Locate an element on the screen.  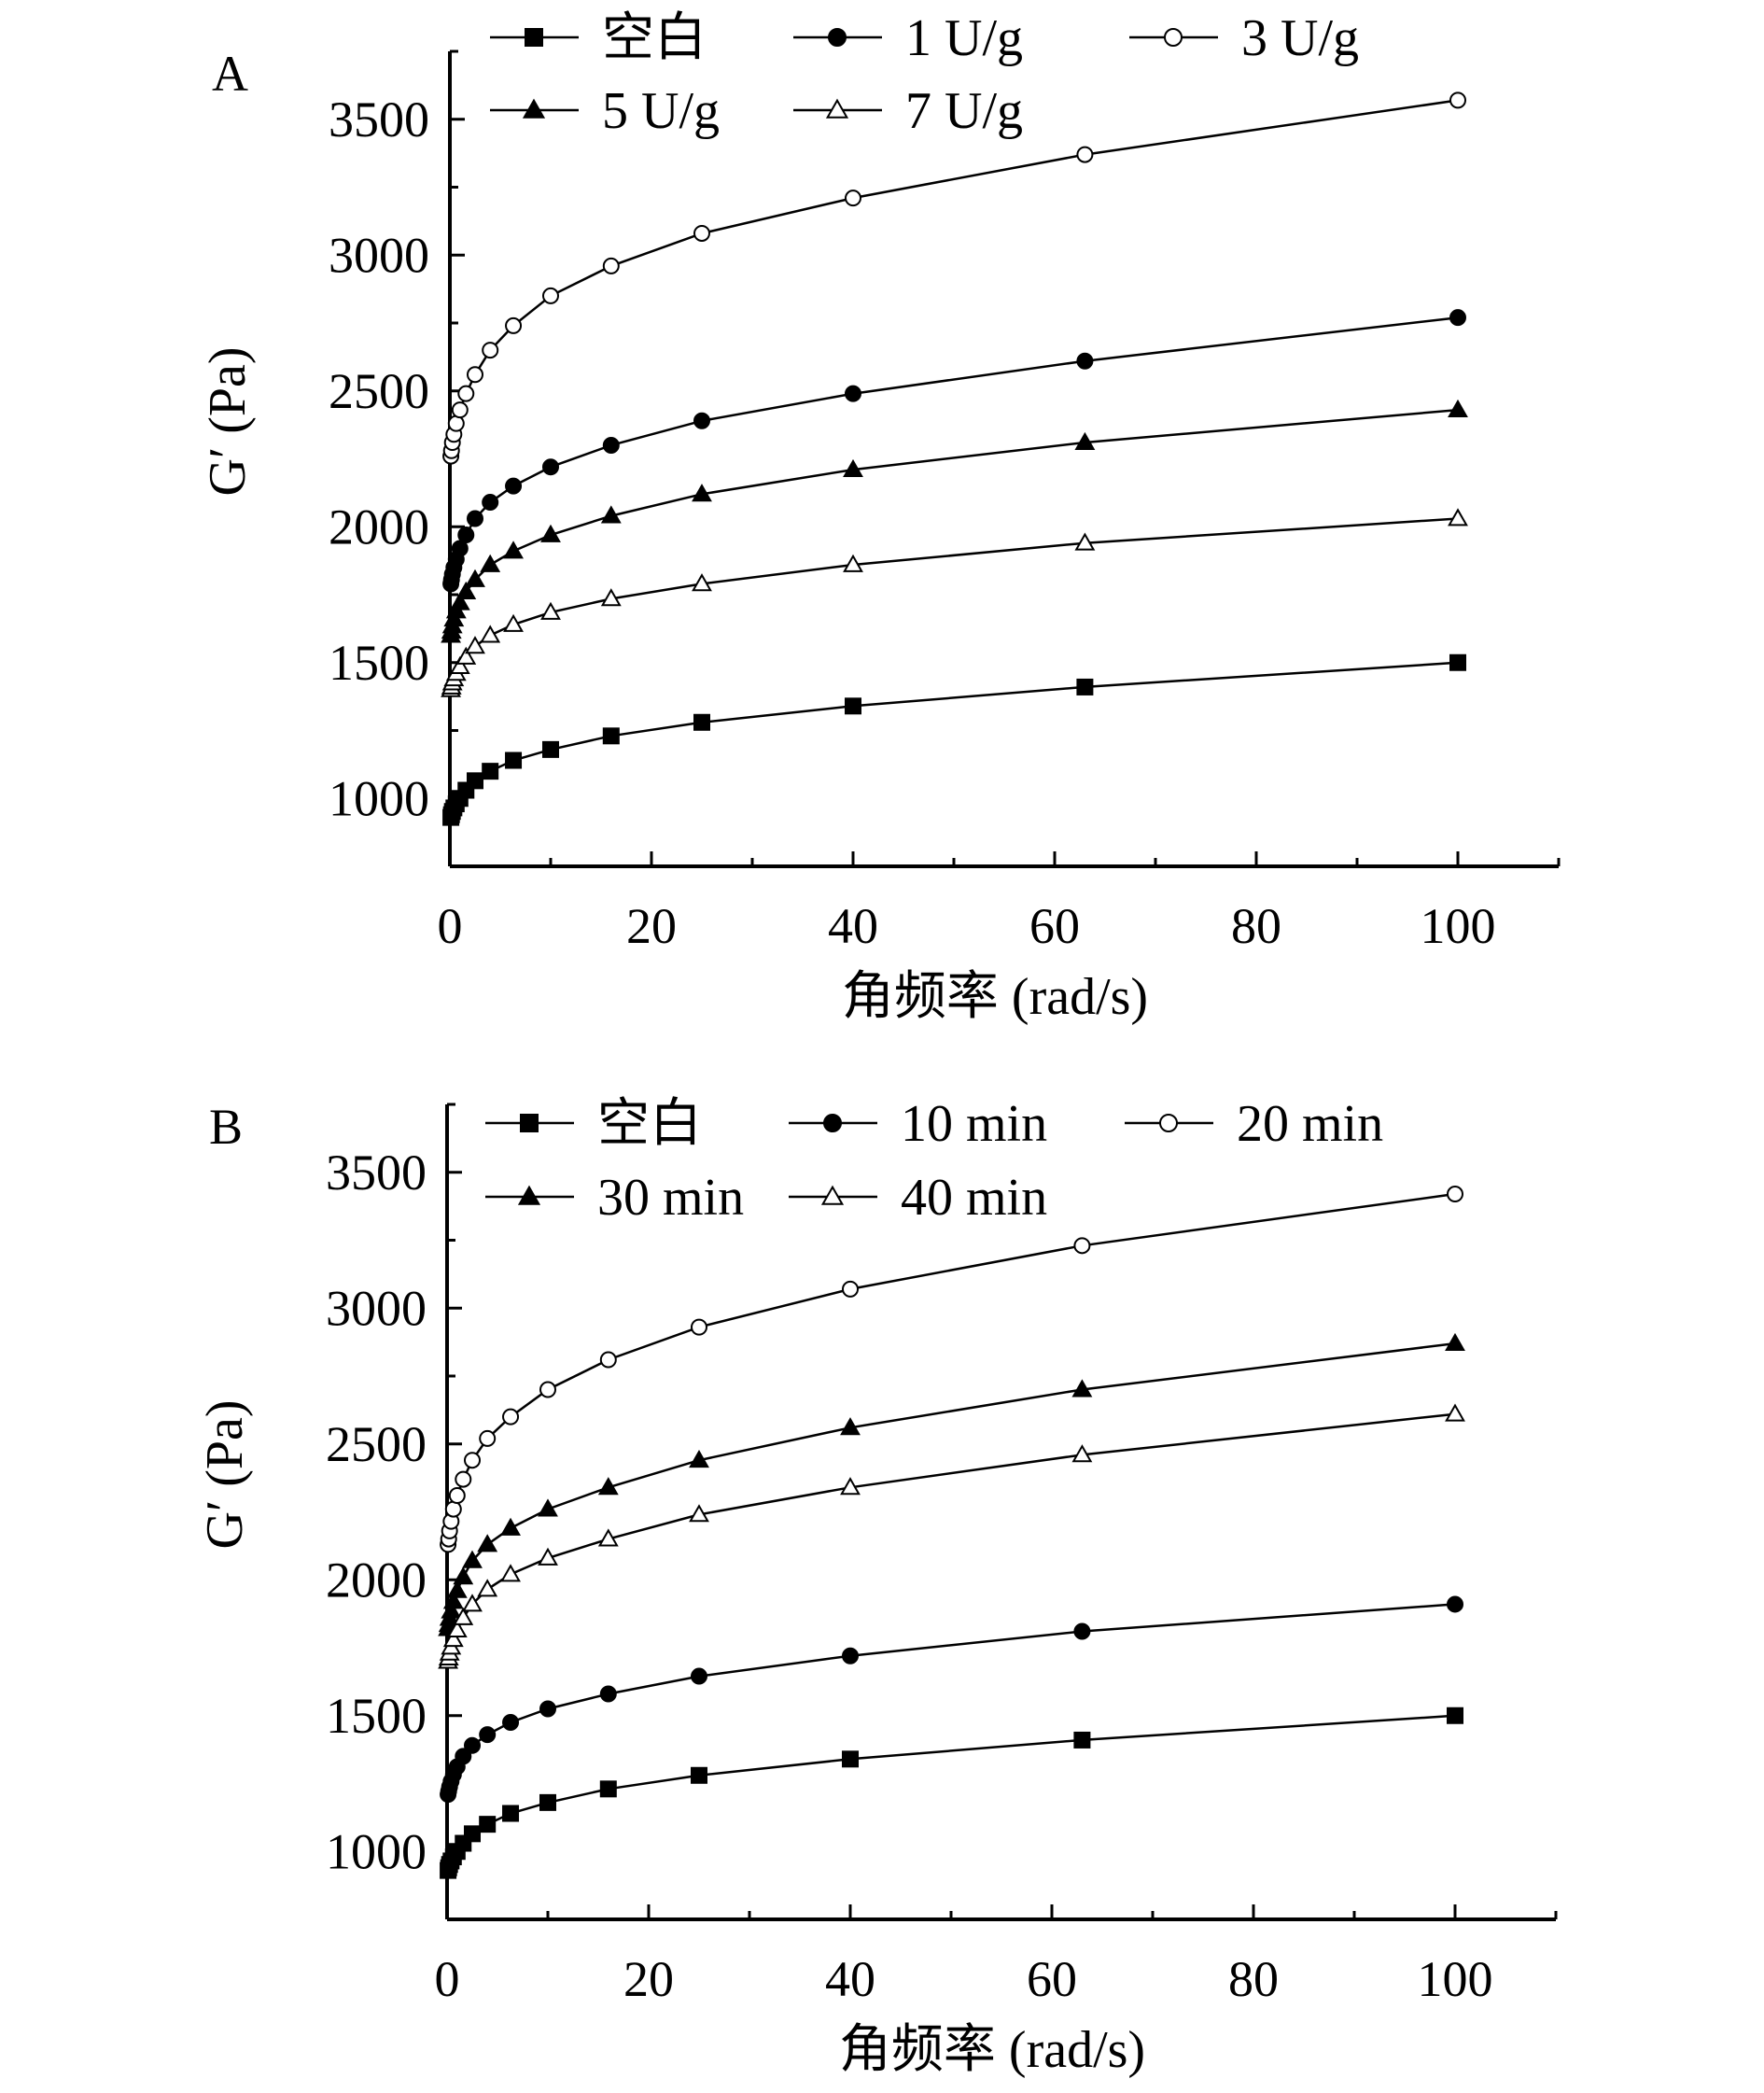
y-tick-label: 2000 is located at coordinates (379, 527).